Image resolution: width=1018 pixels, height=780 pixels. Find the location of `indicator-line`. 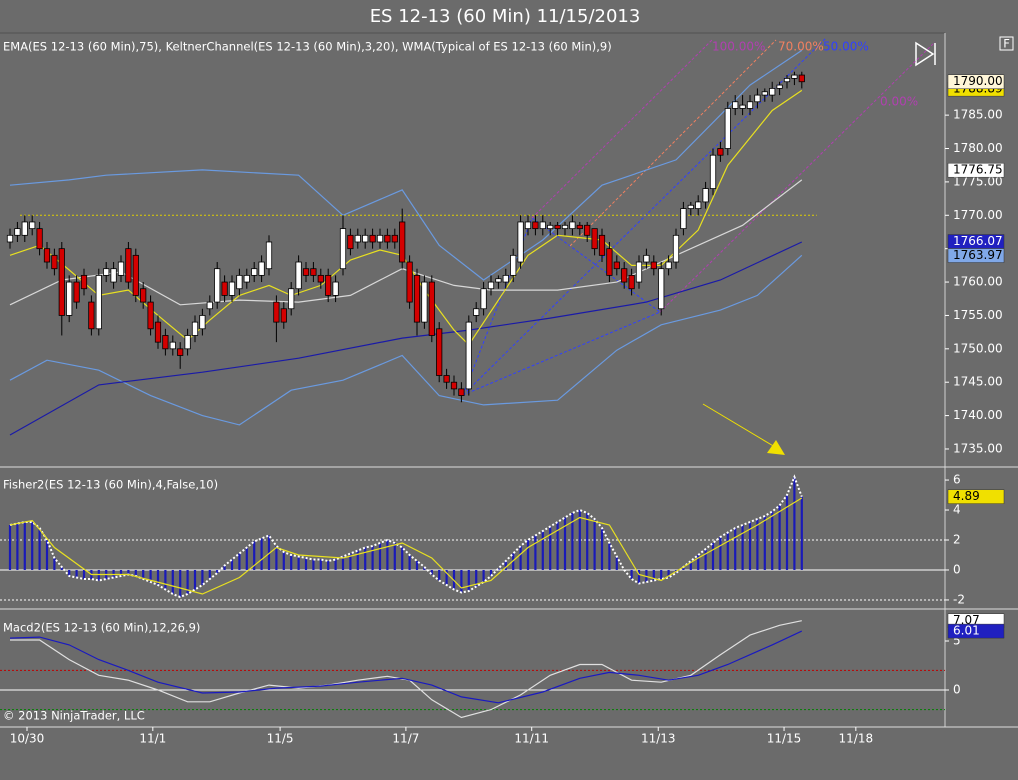

indicator-line is located at coordinates (406, 667).